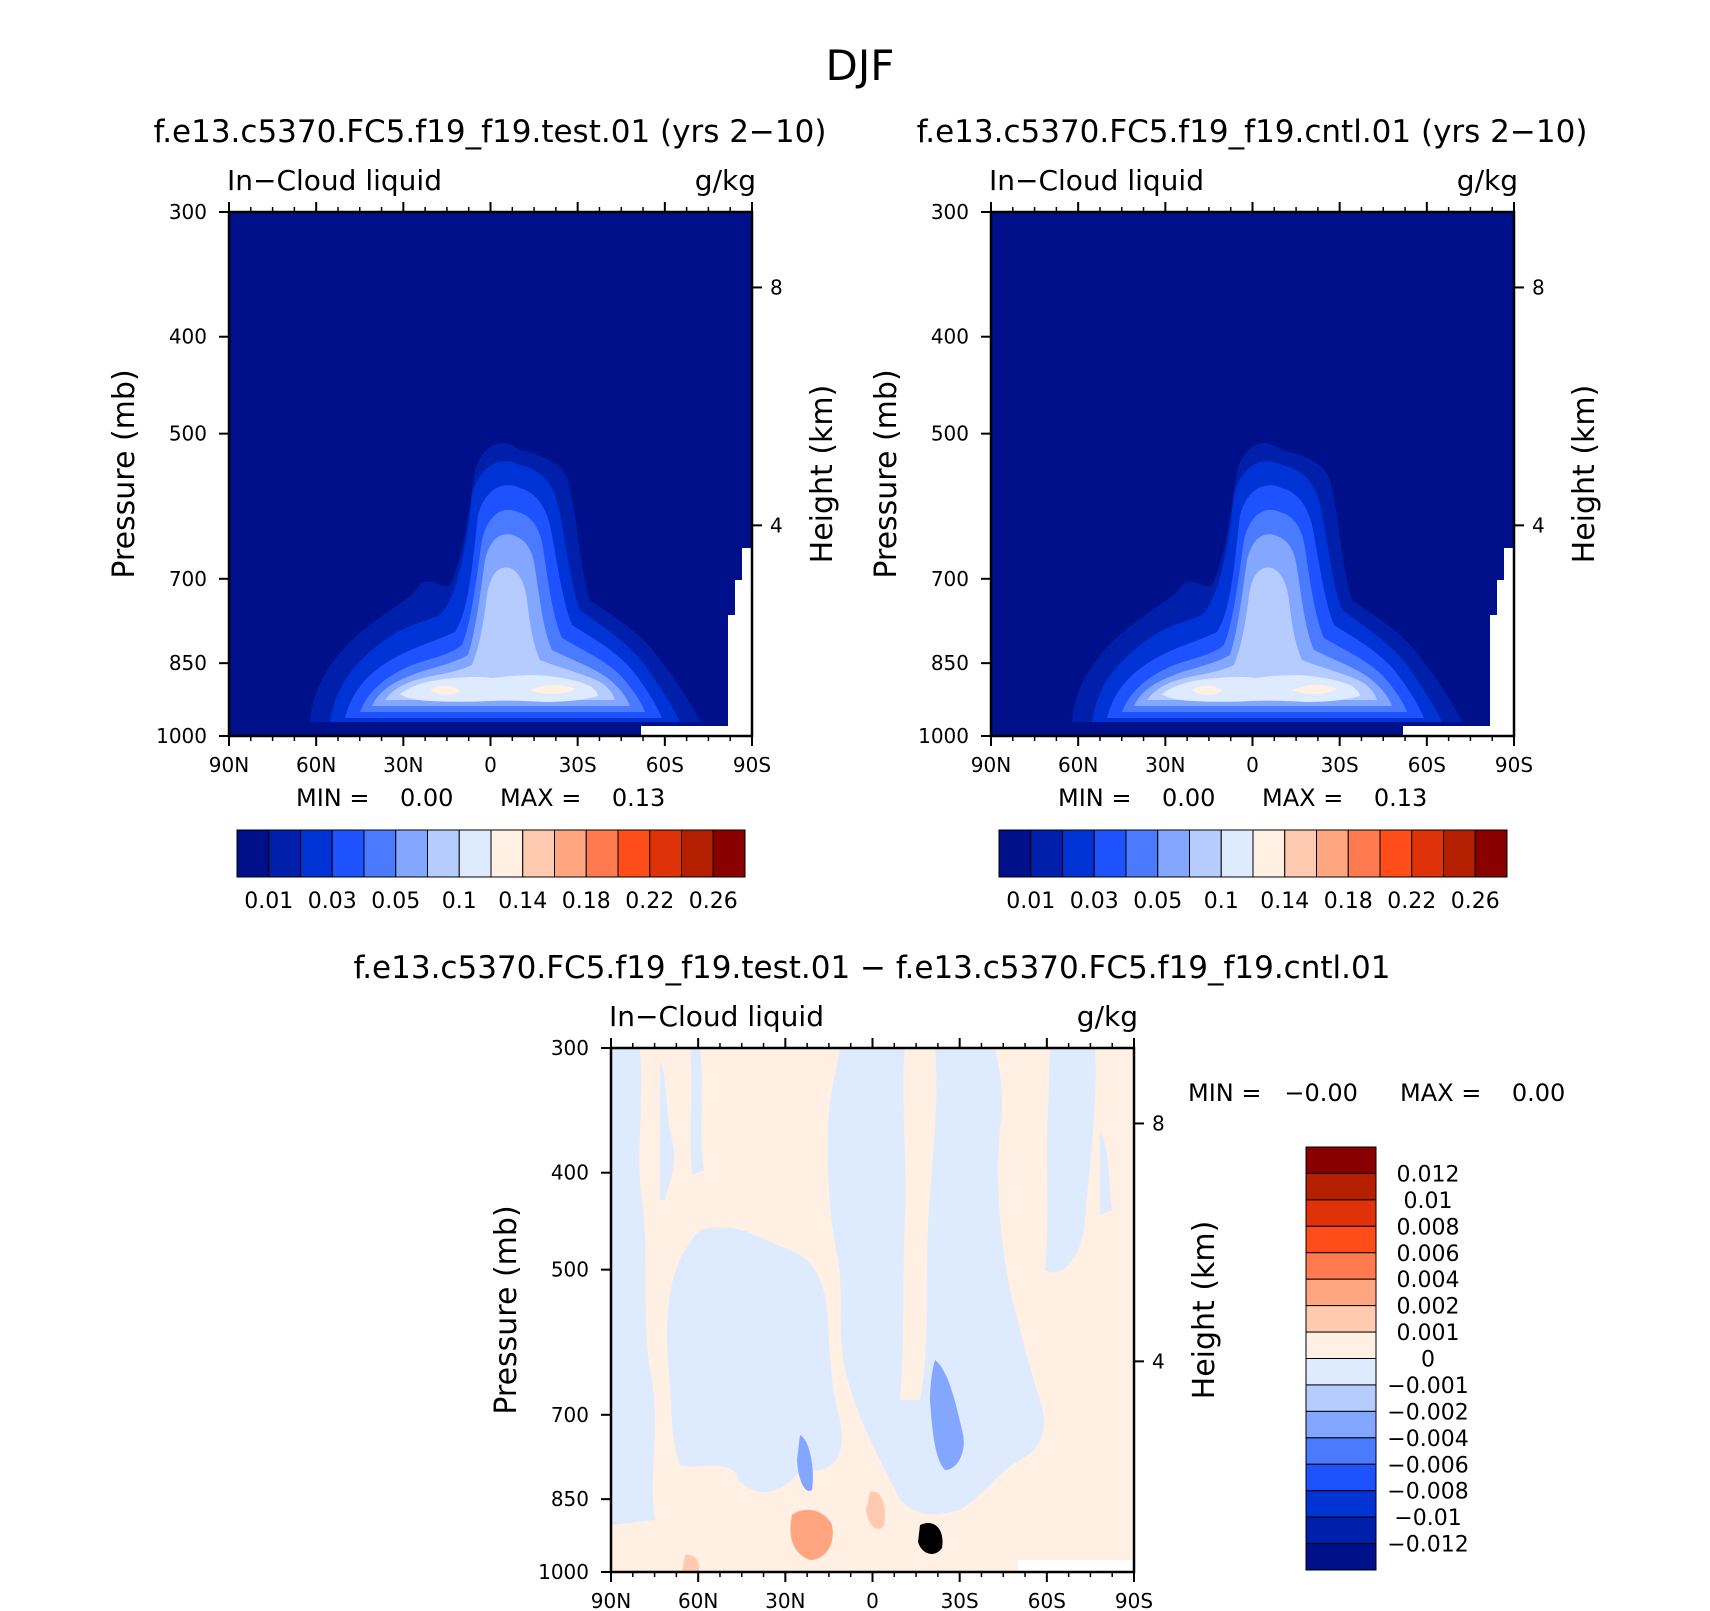  I want to click on x-tick-label: 0, so click(1252, 765).